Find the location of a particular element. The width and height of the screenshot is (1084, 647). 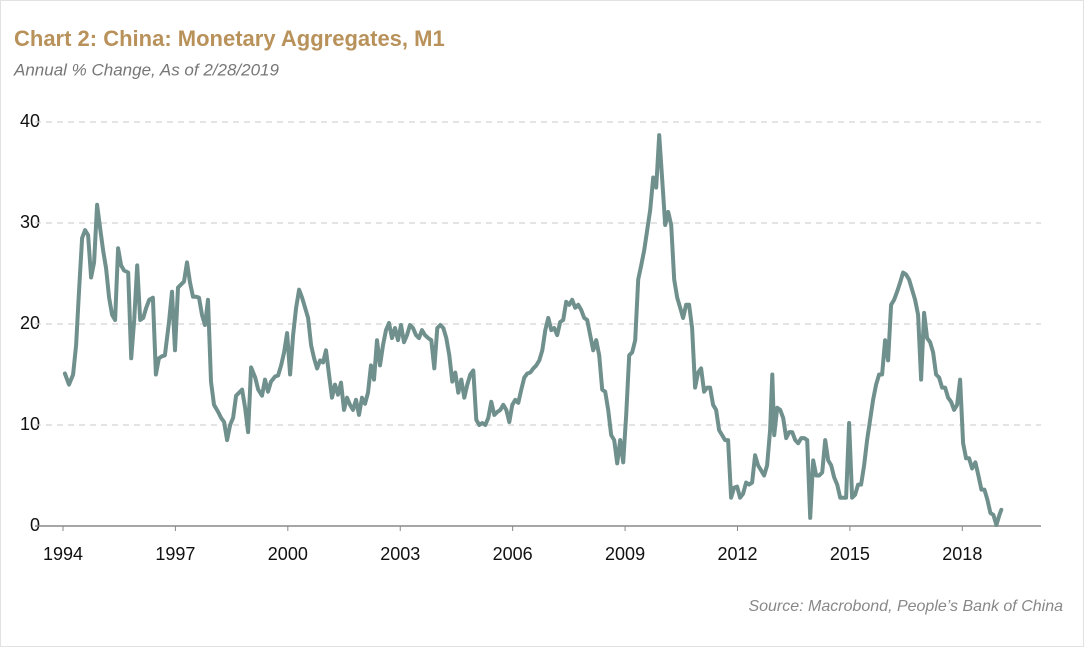

x-tick-label: 1997 is located at coordinates (175, 554).